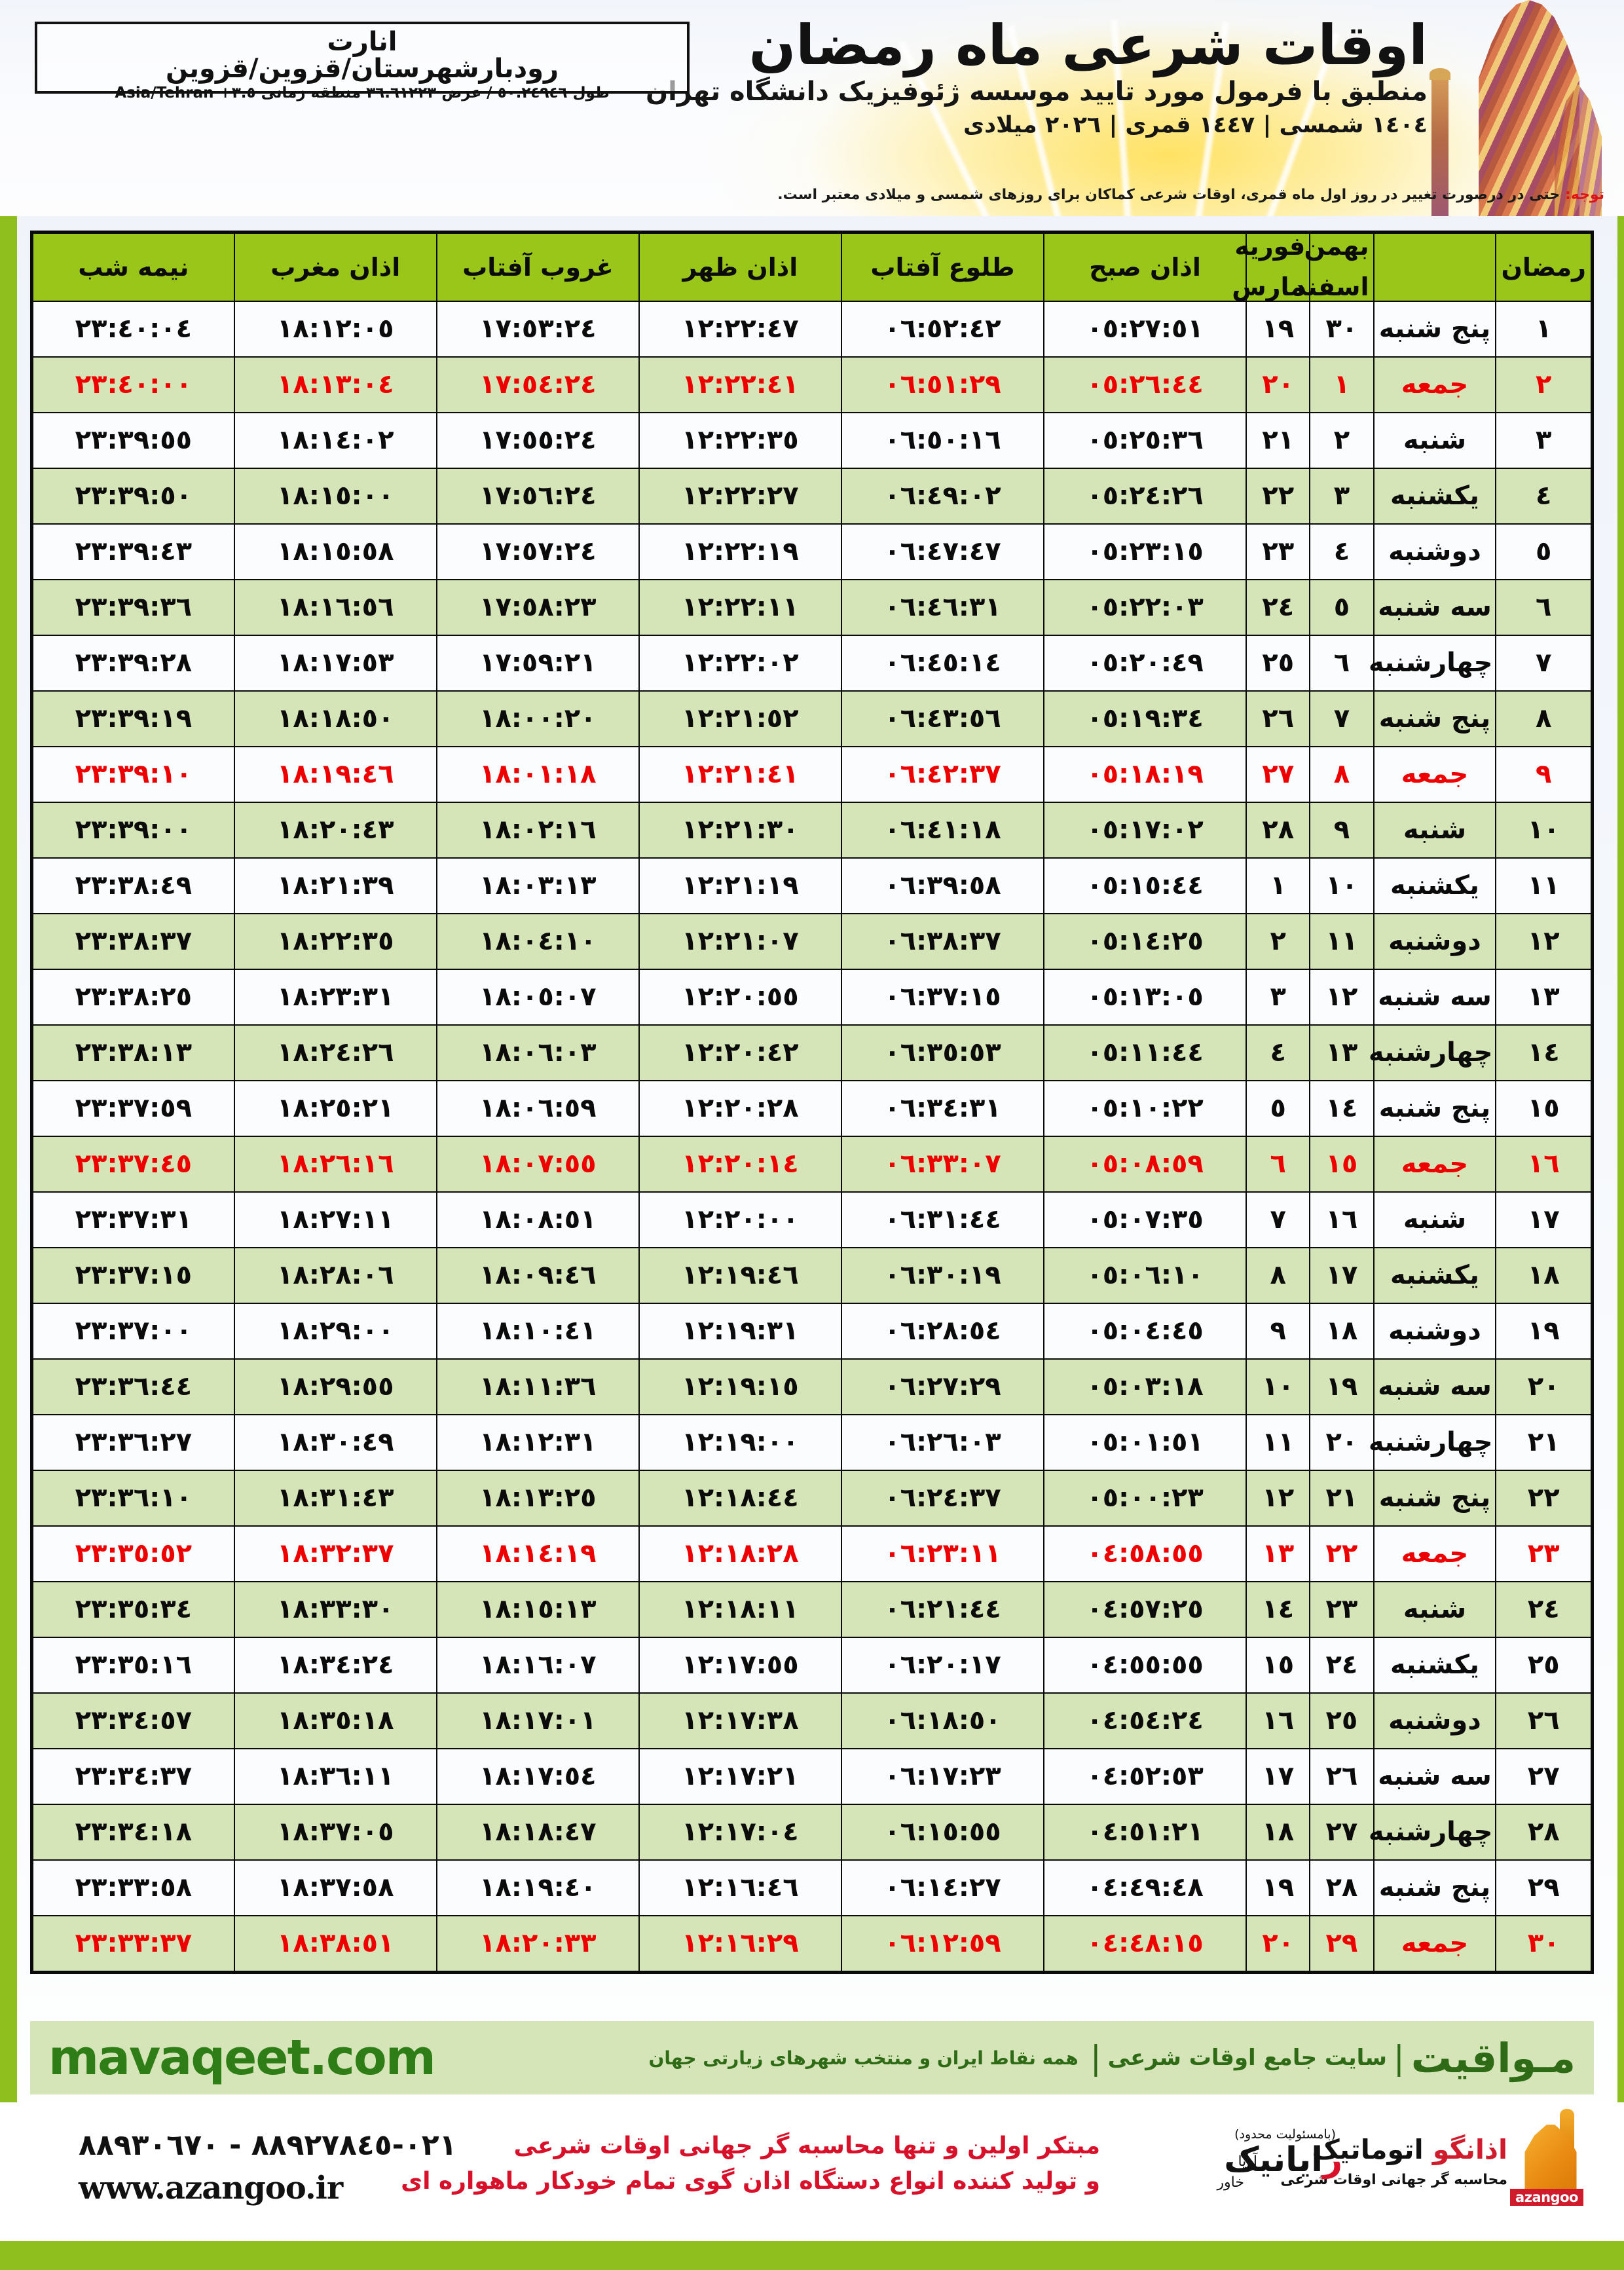 This screenshot has height=2270, width=1624. I want to click on cell-ramadan: ١٢, so click(1544, 941).